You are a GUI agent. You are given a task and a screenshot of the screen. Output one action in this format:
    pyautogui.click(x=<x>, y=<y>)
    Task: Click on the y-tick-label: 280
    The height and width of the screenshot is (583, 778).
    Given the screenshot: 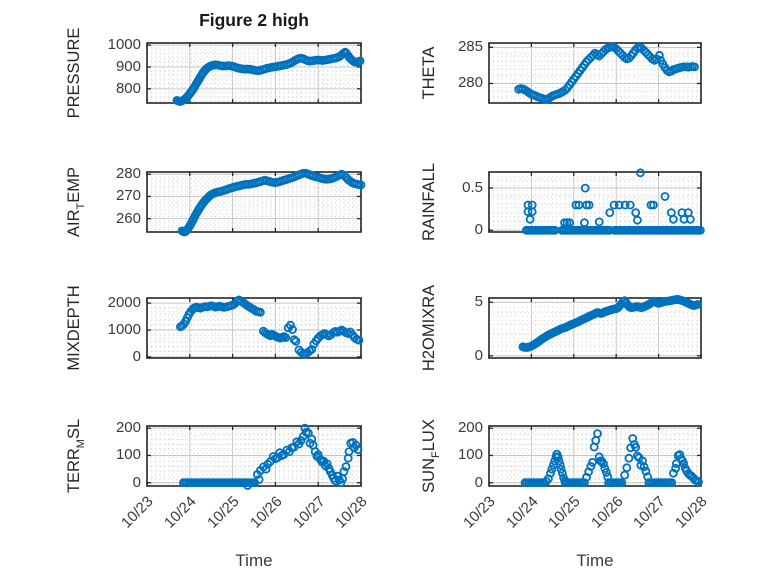 What is the action you would take?
    pyautogui.click(x=470, y=83)
    